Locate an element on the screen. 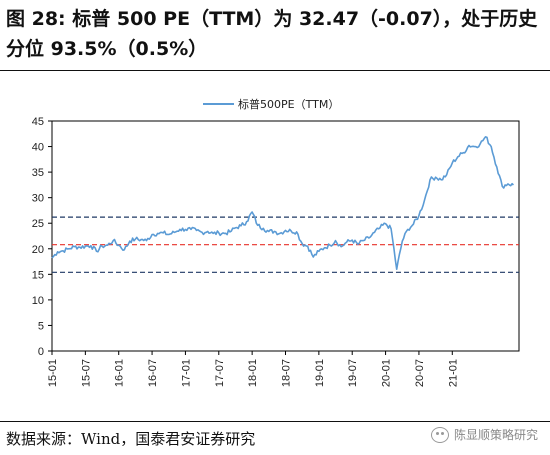 The width and height of the screenshot is (550, 455). legend: 标普500PE（TTM） is located at coordinates (271, 104).